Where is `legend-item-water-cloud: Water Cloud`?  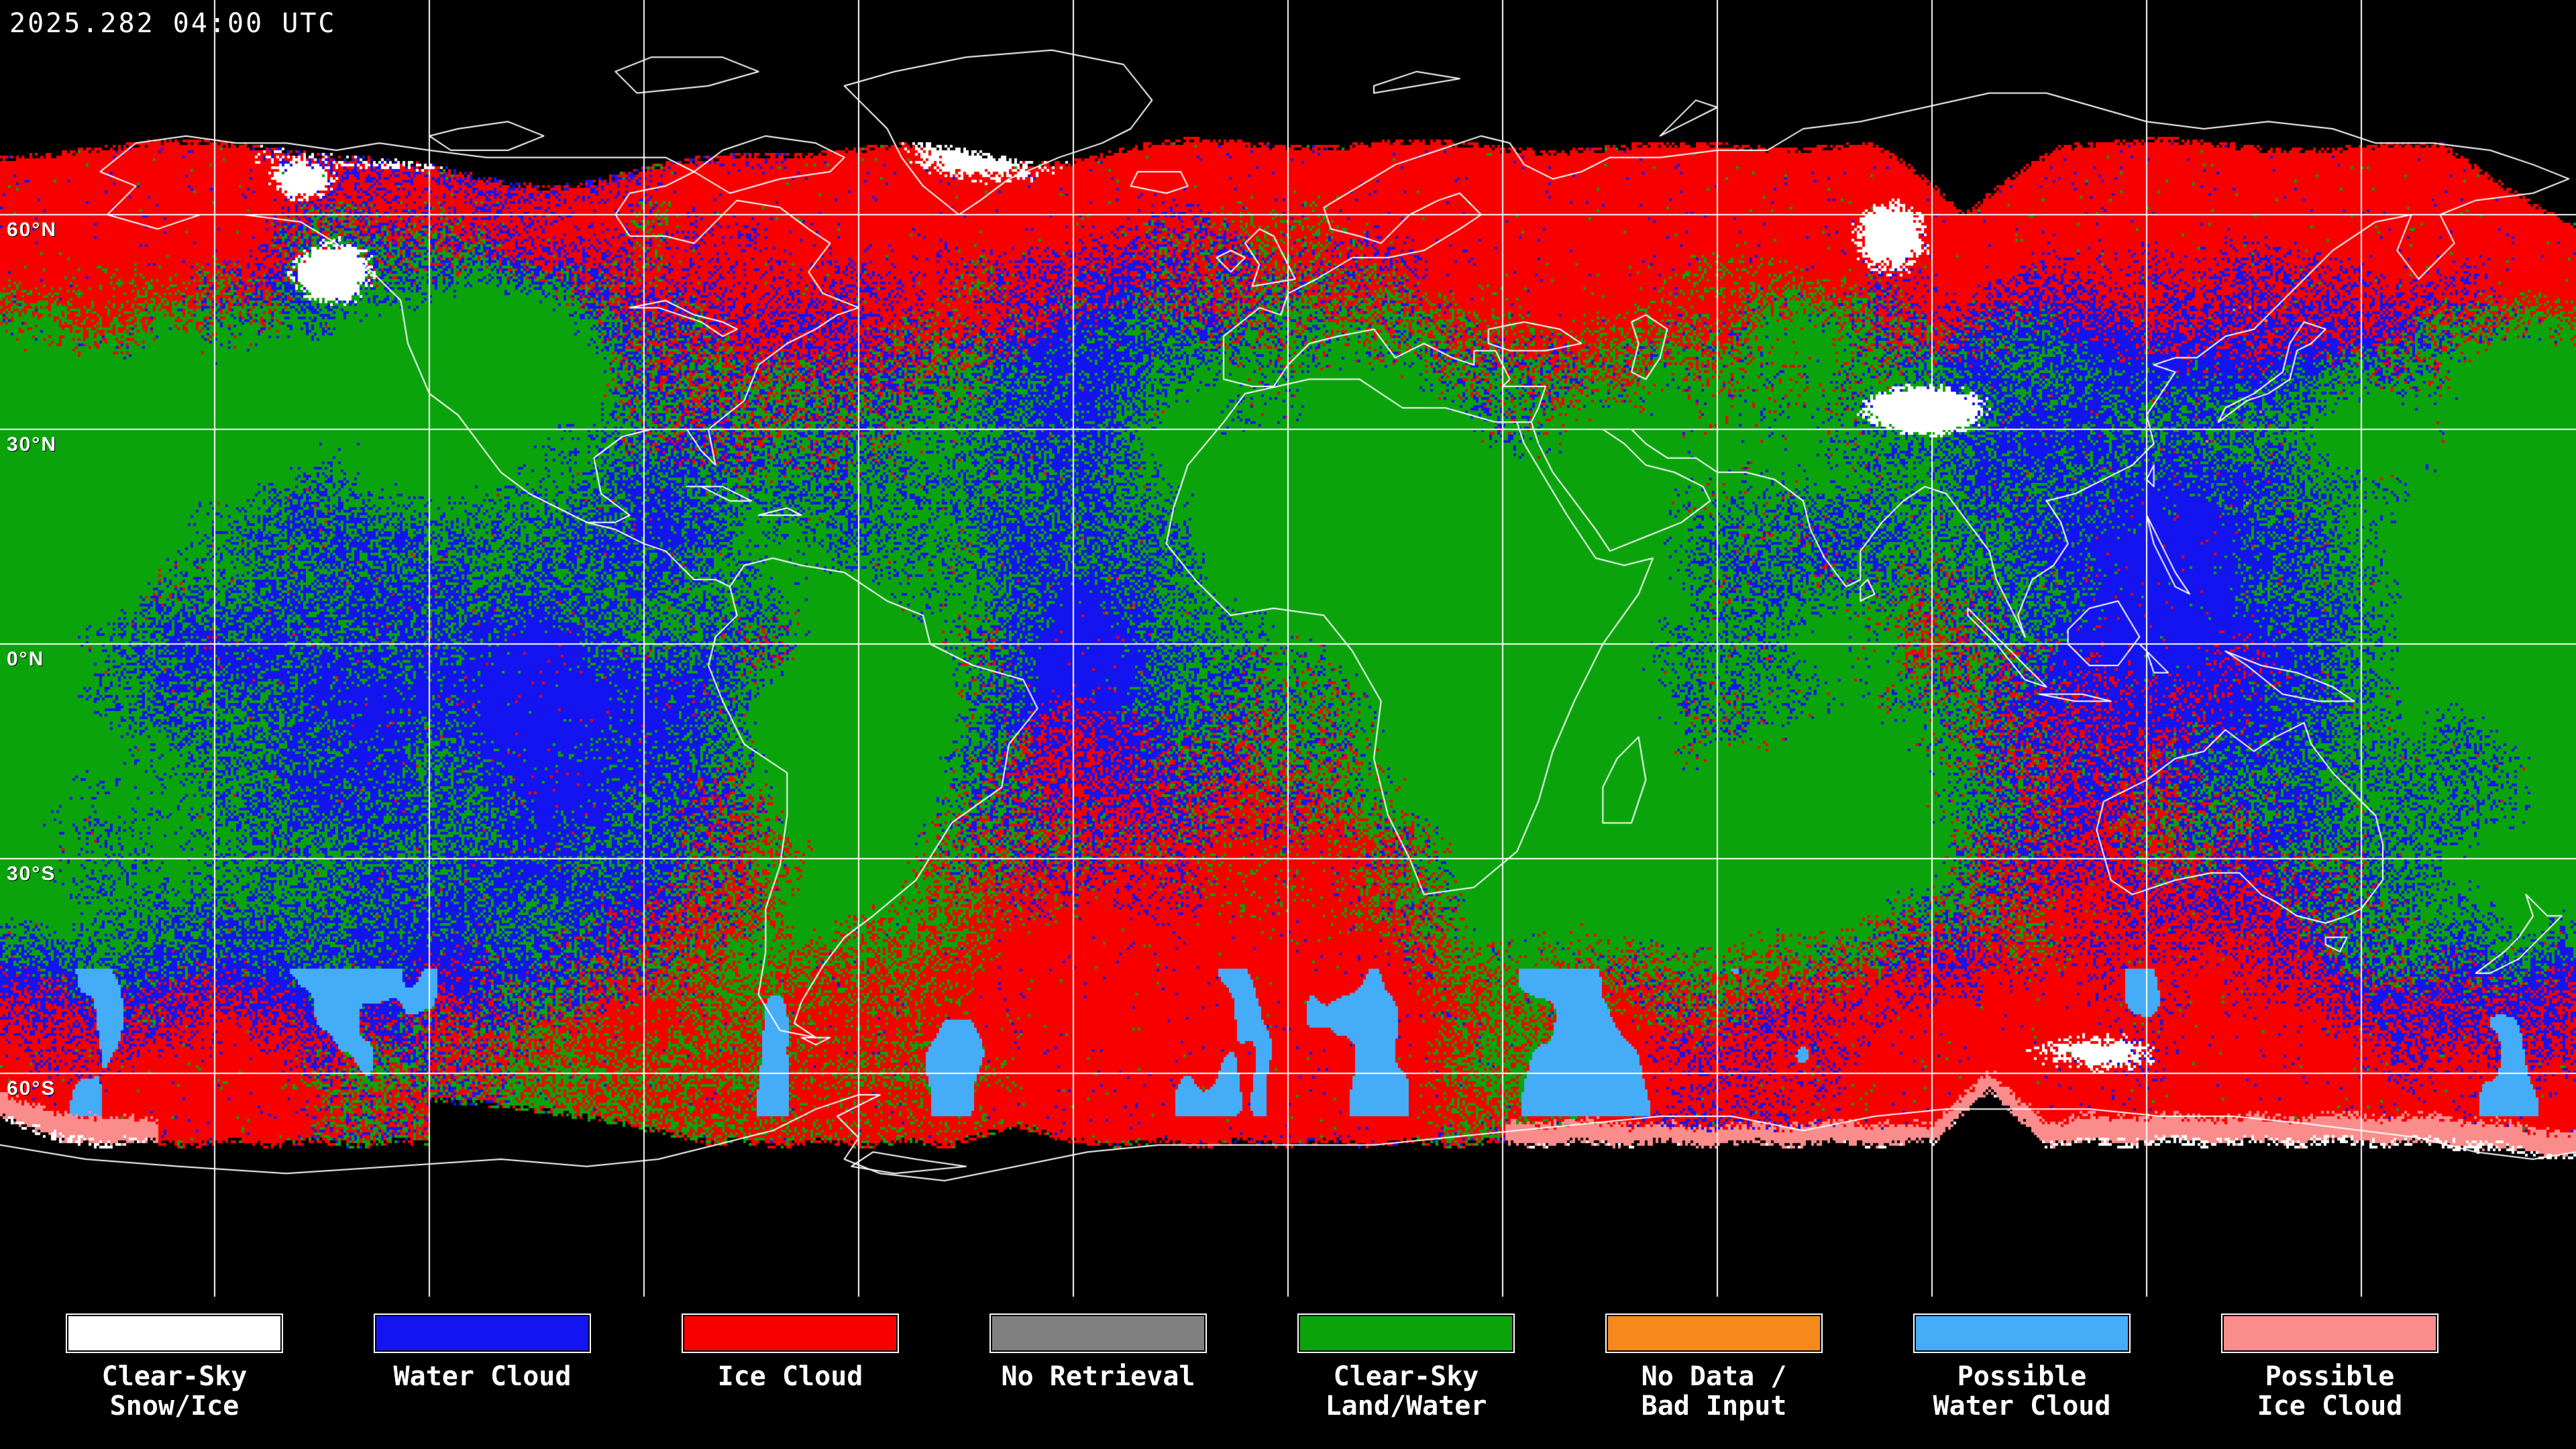 legend-item-water-cloud: Water Cloud is located at coordinates (528, 1373).